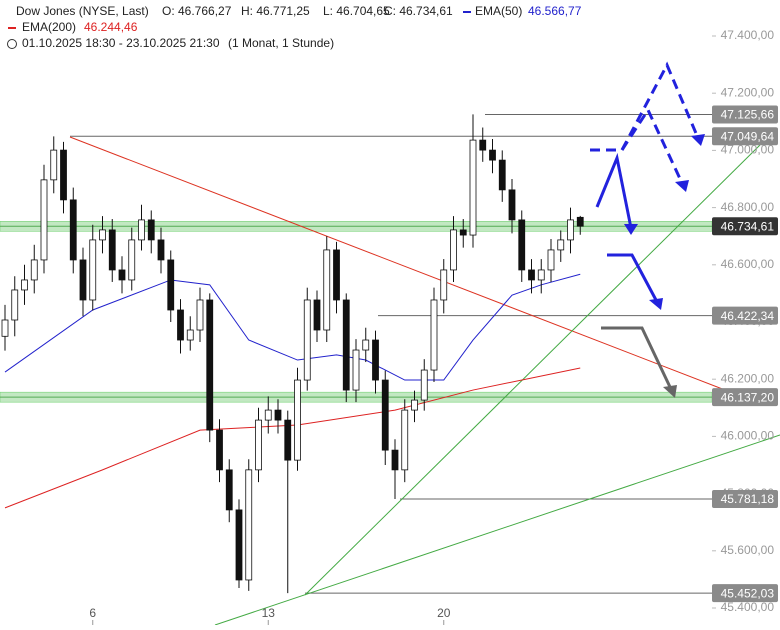 The height and width of the screenshot is (630, 780). Describe the element at coordinates (748, 226) in the screenshot. I see `level-label: 46.734,61` at that location.